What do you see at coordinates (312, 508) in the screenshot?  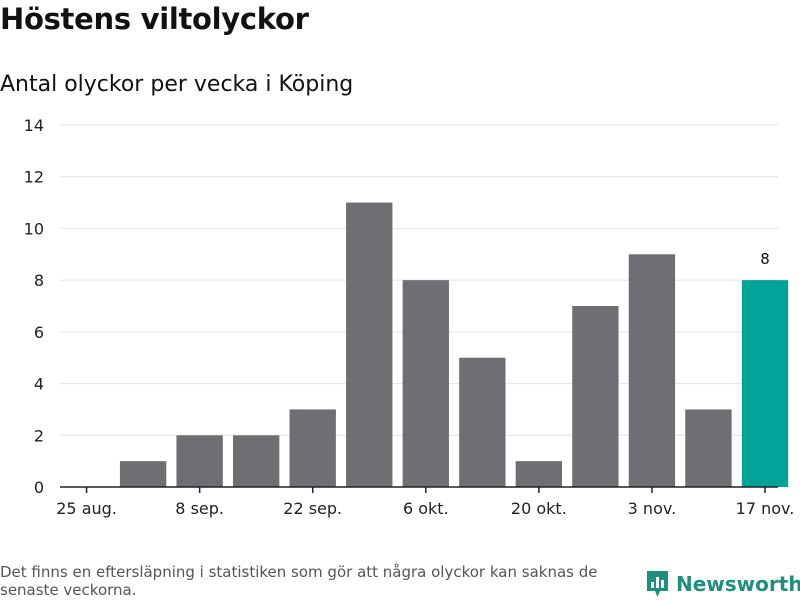 I see `x-tick-label: 22 sep.` at bounding box center [312, 508].